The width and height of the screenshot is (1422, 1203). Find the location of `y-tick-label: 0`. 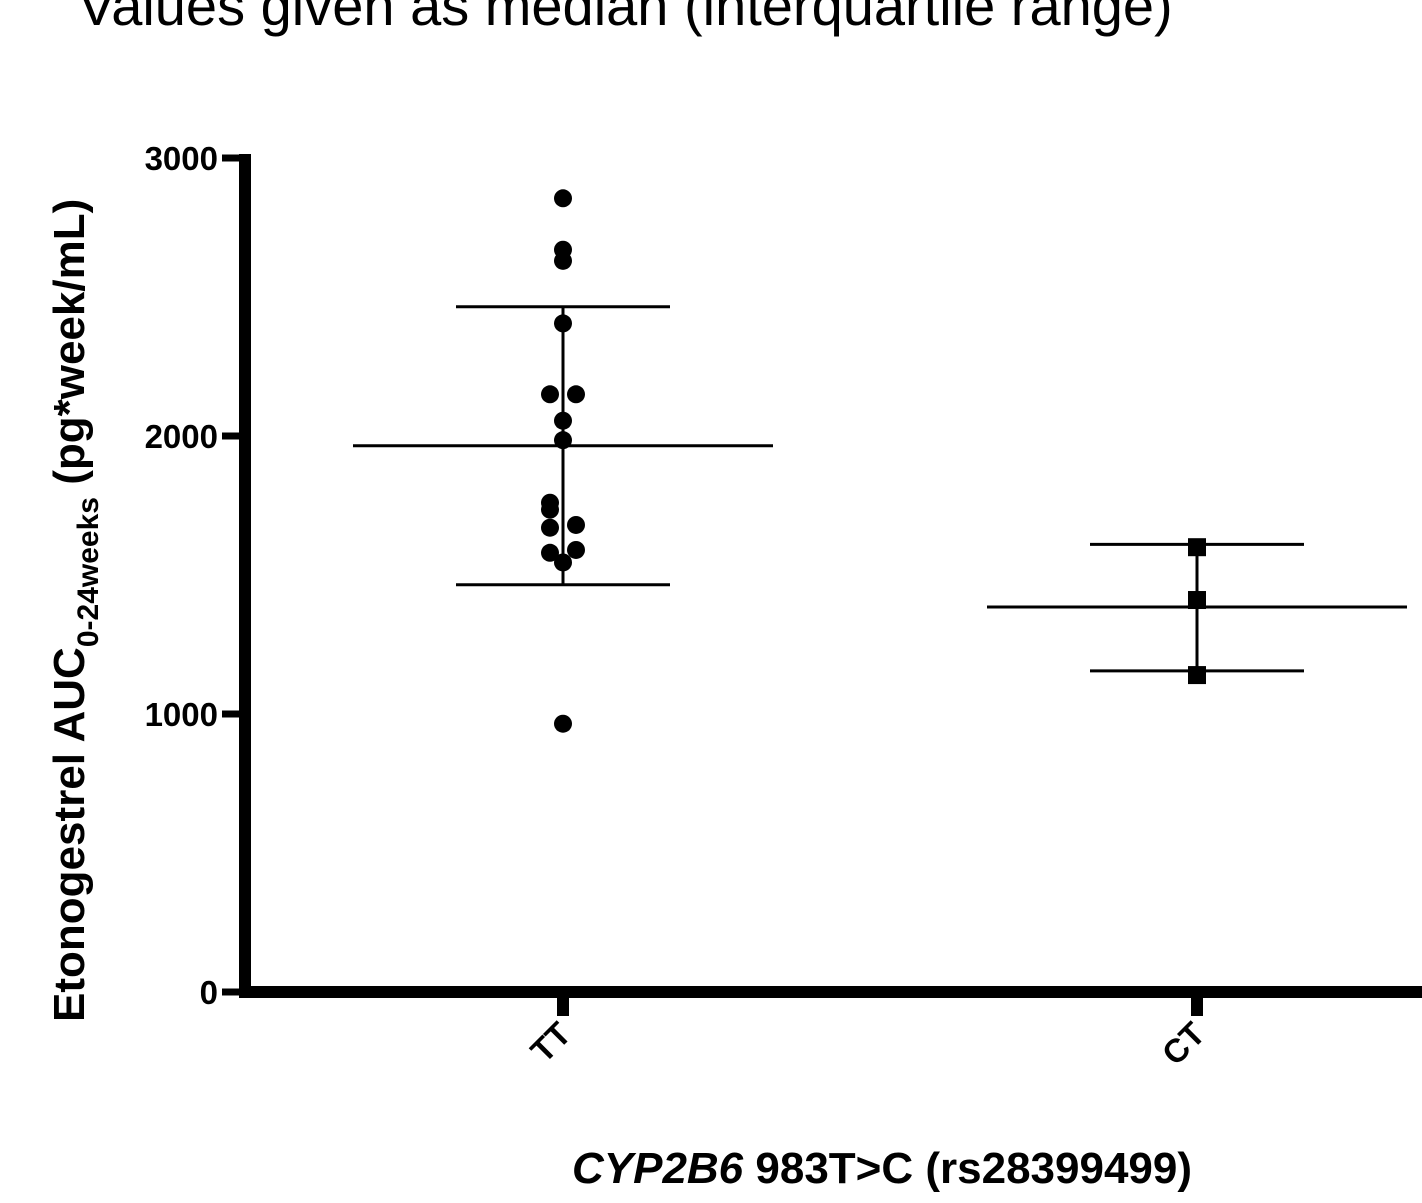

y-tick-label: 0 is located at coordinates (209, 992).